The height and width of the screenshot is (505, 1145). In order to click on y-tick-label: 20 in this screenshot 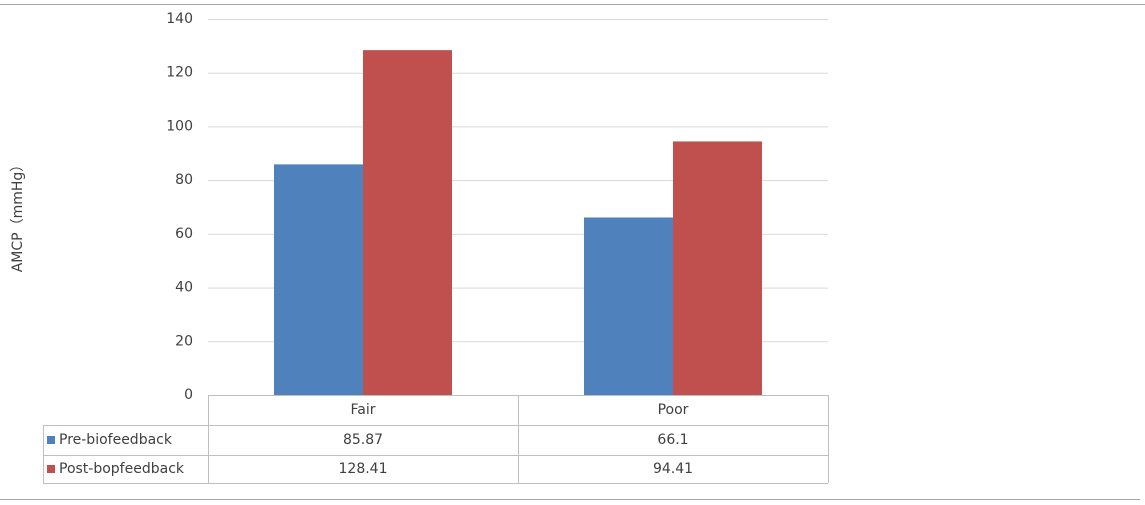, I will do `click(184, 341)`.